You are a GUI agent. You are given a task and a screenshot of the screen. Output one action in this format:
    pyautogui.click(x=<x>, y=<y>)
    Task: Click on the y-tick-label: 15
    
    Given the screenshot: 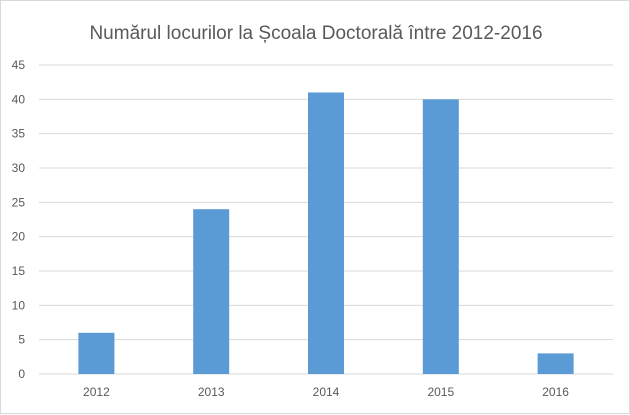 What is the action you would take?
    pyautogui.click(x=19, y=271)
    